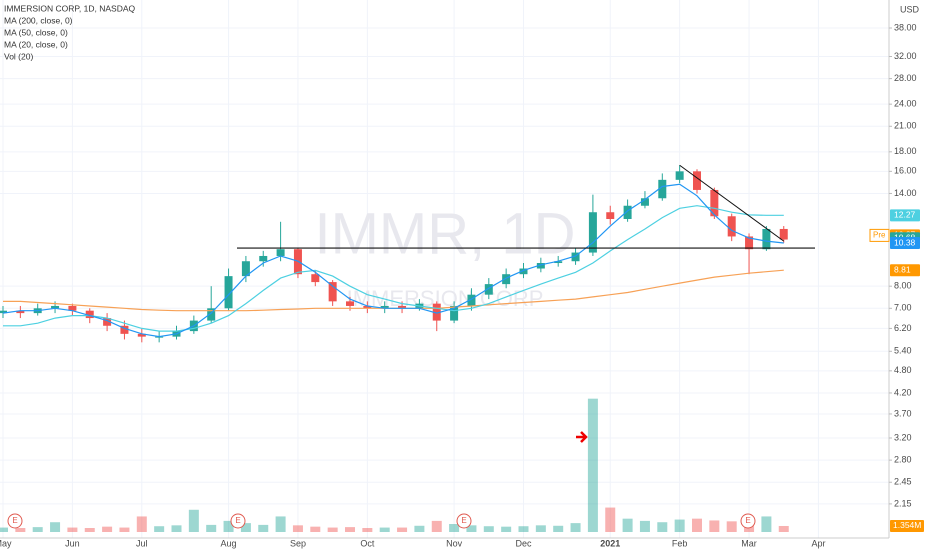 The image size is (932, 550). I want to click on y-tick-label: 3.20, so click(903, 437).